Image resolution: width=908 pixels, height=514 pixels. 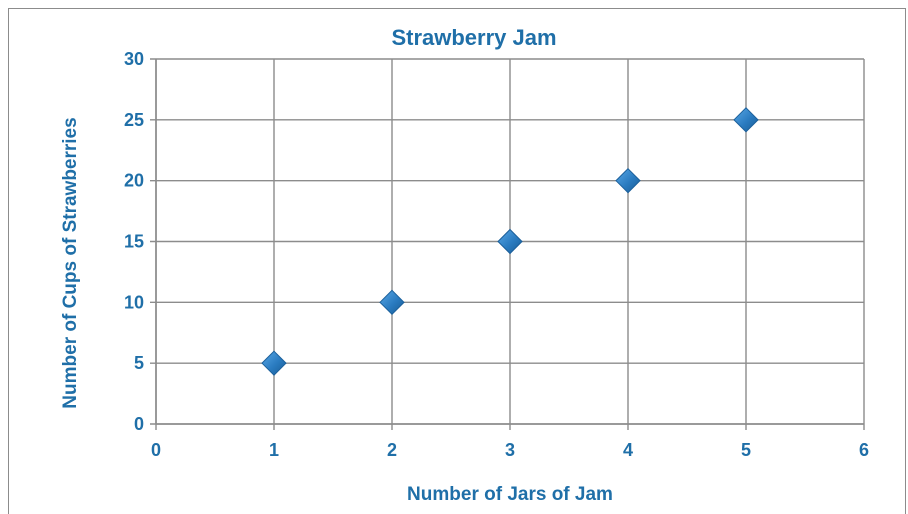 What do you see at coordinates (156, 450) in the screenshot?
I see `x-tick-label: 0` at bounding box center [156, 450].